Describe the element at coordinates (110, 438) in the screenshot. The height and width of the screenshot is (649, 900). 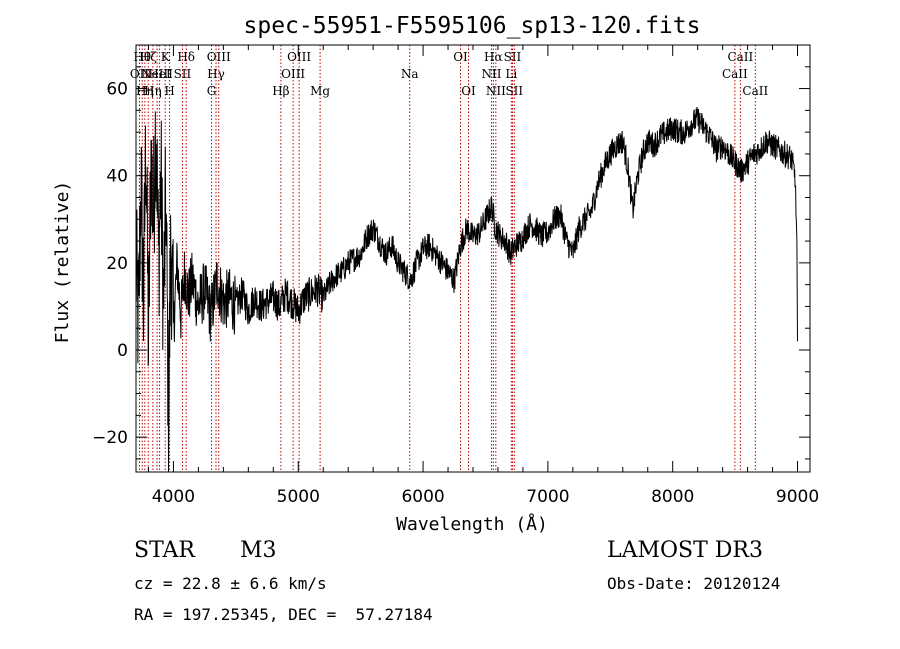
I see `y-tick-label: −20` at that location.